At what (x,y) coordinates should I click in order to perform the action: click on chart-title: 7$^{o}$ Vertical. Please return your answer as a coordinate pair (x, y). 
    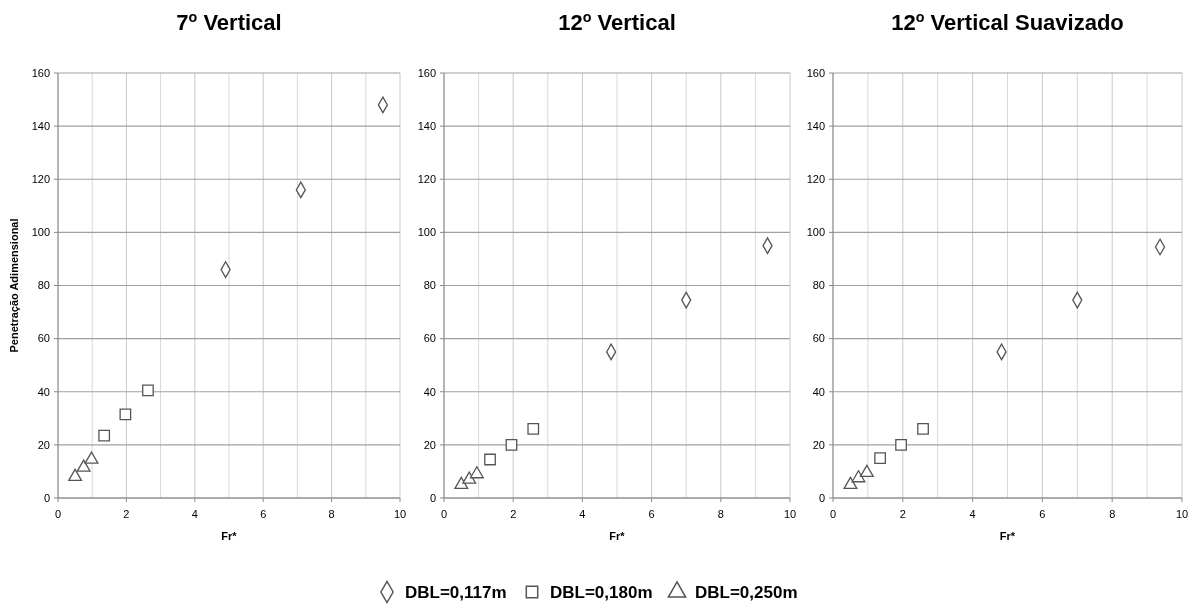
    Looking at the image, I should click on (229, 22).